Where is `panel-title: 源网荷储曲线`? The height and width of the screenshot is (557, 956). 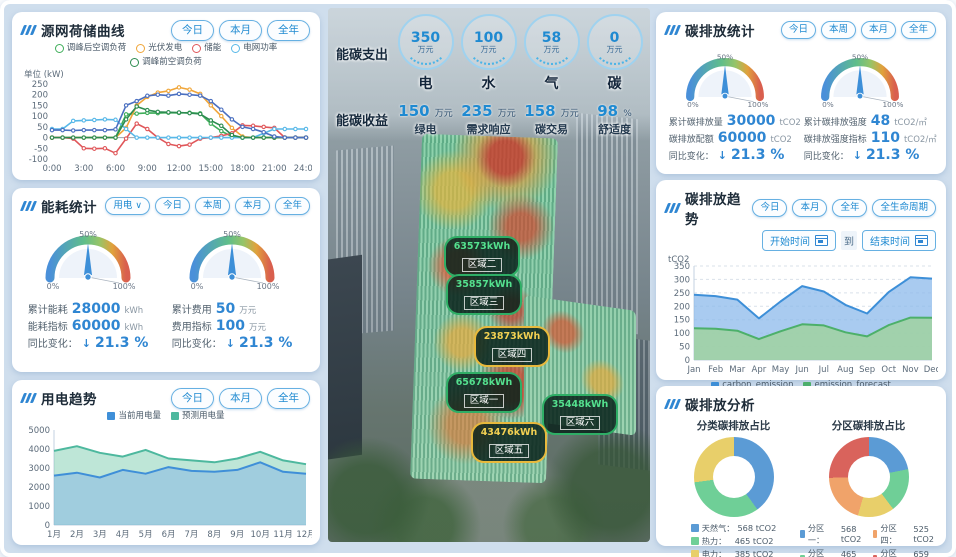
panel-title: 源网荷储曲线 is located at coordinates (83, 32).